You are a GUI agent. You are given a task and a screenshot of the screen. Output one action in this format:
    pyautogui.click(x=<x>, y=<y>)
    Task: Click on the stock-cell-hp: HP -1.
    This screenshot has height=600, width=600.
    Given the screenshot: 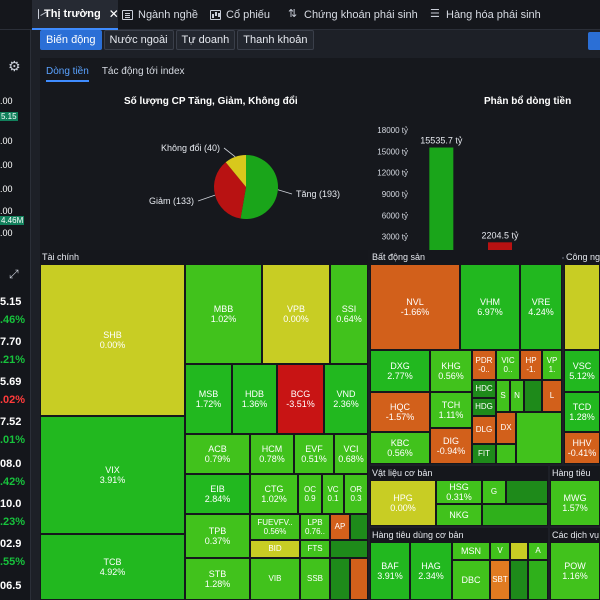 What is the action you would take?
    pyautogui.click(x=531, y=365)
    